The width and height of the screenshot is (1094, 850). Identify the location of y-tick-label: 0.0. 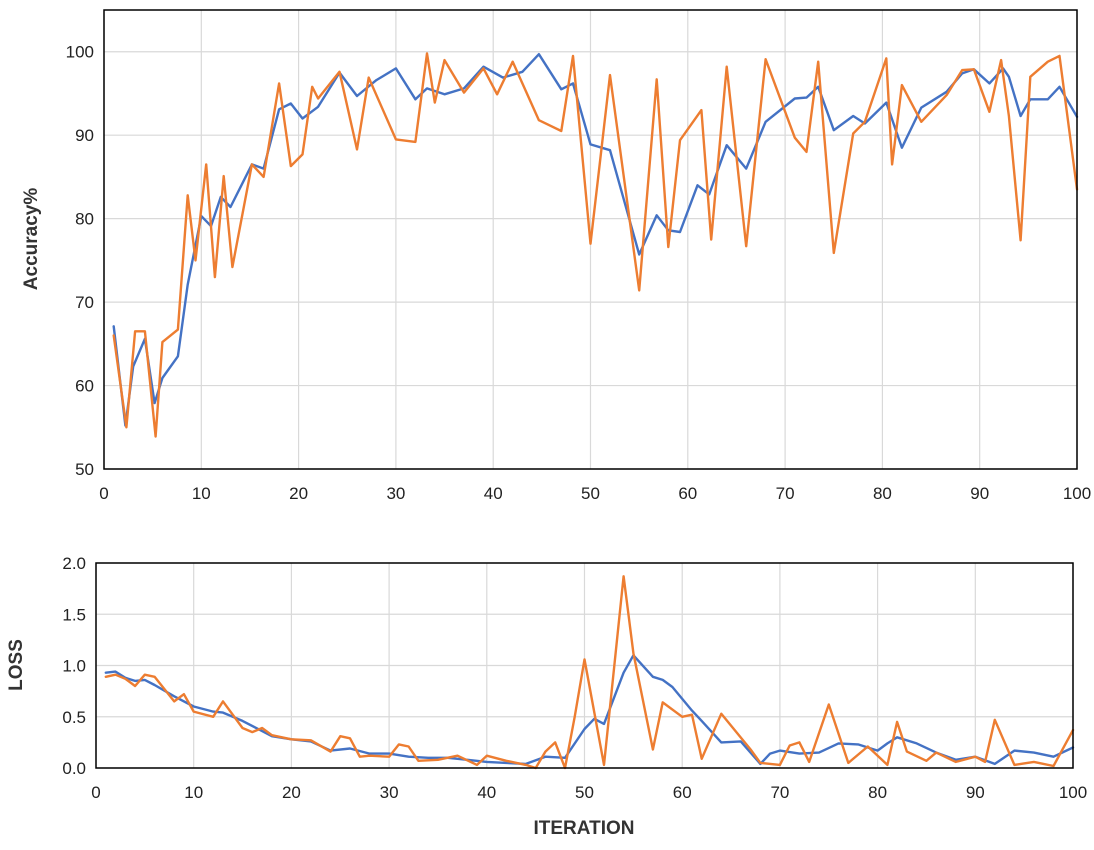
(74, 768).